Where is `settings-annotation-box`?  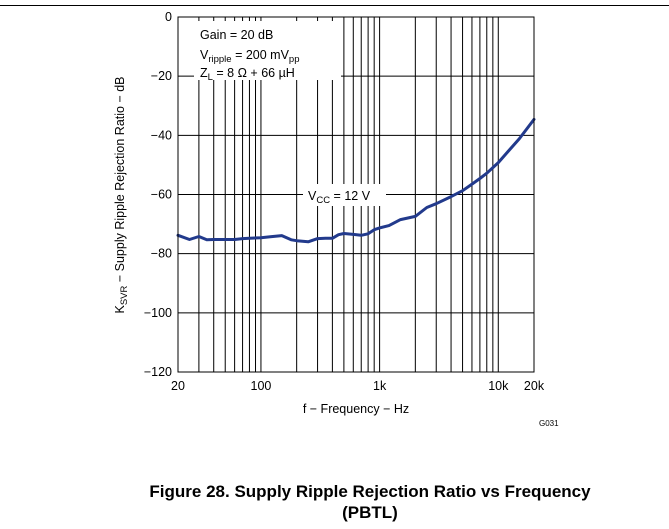 settings-annotation-box is located at coordinates (267, 50).